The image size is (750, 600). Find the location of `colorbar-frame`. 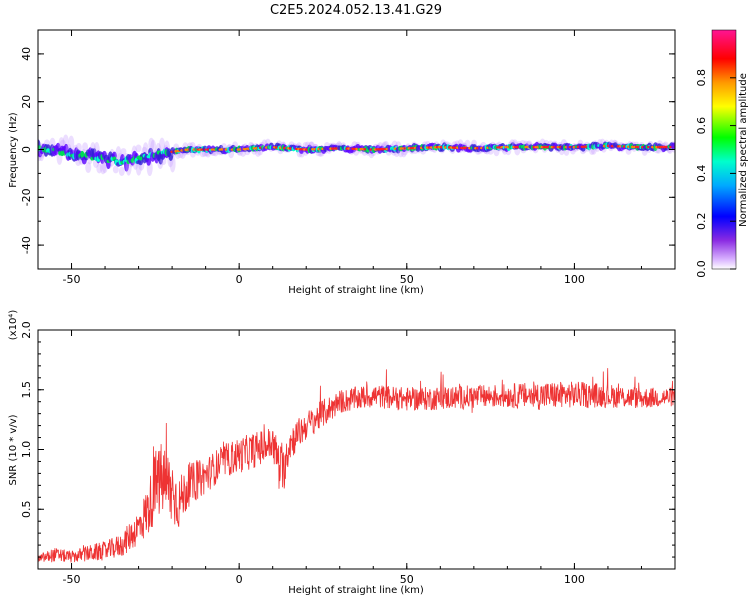

colorbar-frame is located at coordinates (724, 149).